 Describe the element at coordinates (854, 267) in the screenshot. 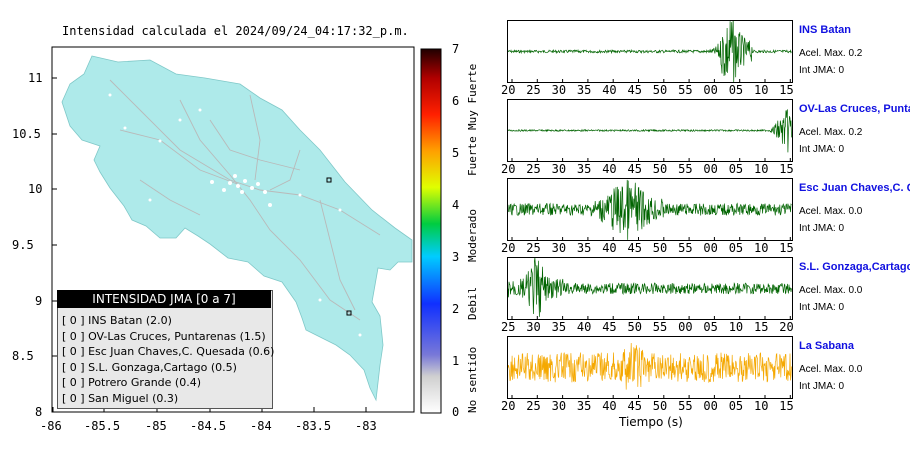

I see `station-name: S.L. Gonzaga,Cartago` at that location.